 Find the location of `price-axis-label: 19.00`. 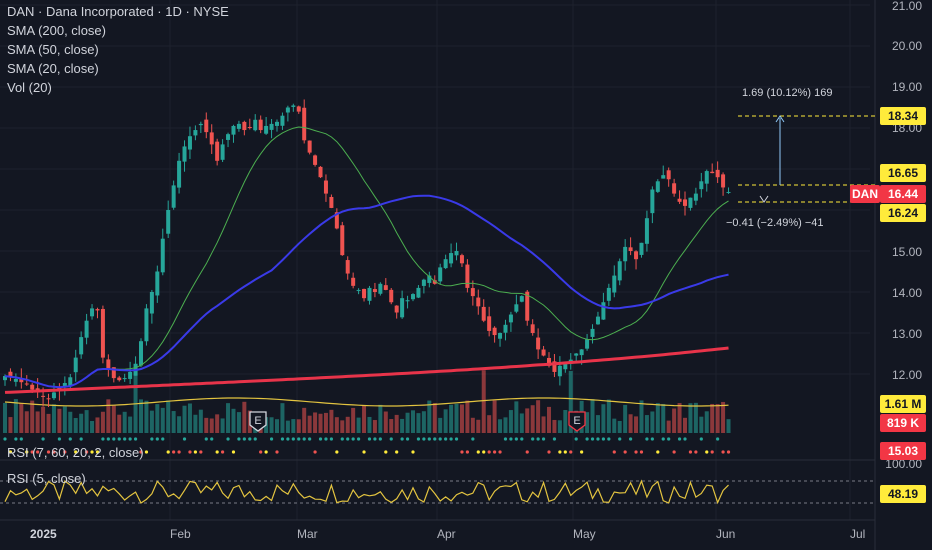

price-axis-label: 19.00 is located at coordinates (906, 87).